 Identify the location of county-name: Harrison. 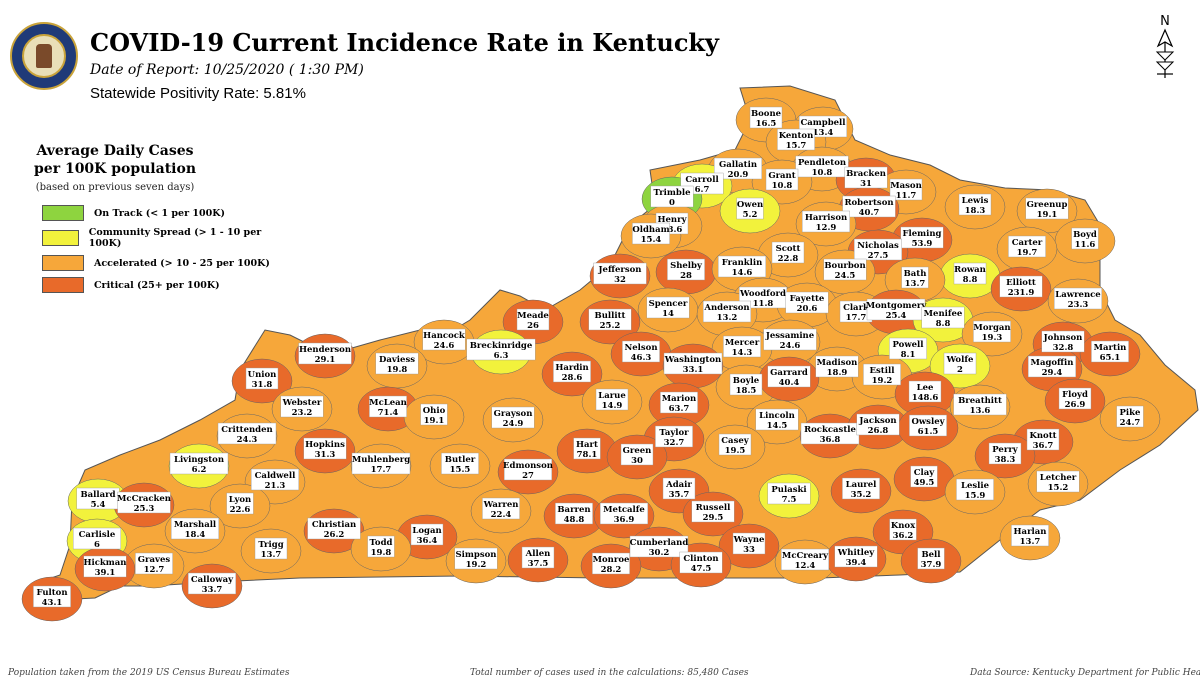
(826, 218).